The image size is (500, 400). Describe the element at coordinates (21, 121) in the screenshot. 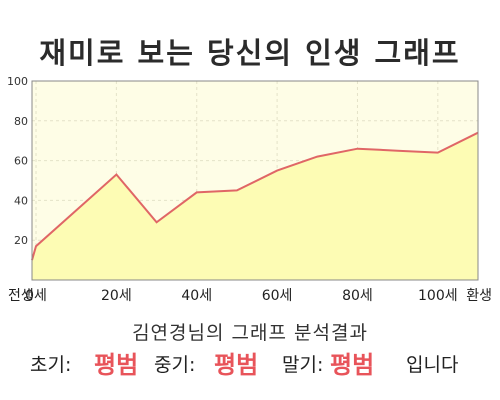

I see `y-tick-label: 80` at that location.